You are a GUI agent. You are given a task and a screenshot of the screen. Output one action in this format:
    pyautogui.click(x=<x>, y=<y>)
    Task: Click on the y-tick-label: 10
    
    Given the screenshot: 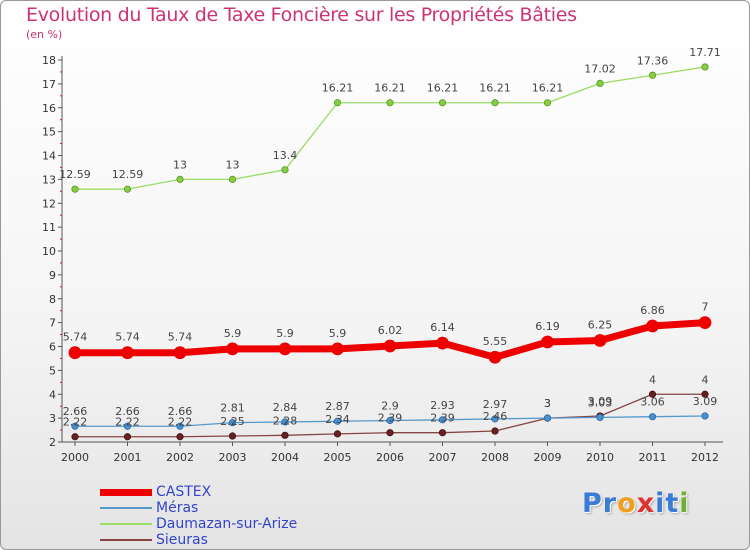 What is the action you would take?
    pyautogui.click(x=49, y=251)
    